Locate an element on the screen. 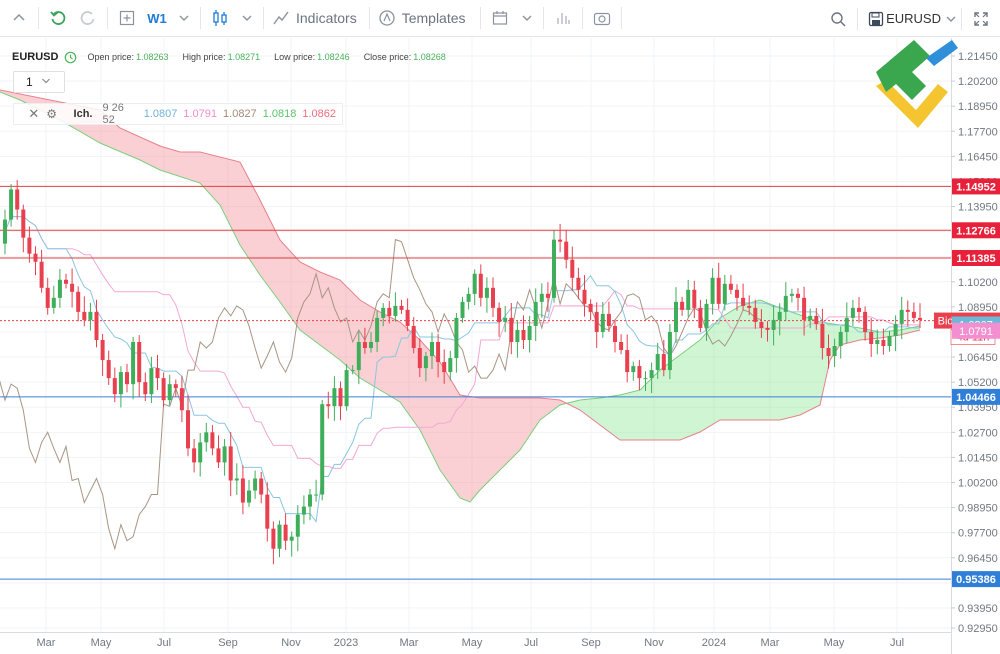 Image resolution: width=1000 pixels, height=654 pixels. templates-button: Templates is located at coordinates (425, 18).